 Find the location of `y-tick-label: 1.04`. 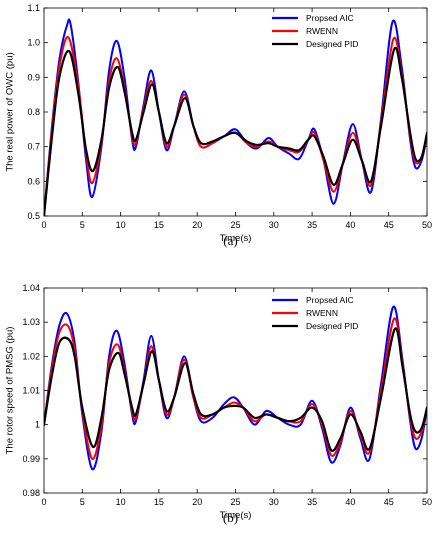

y-tick-label: 1.04 is located at coordinates (31, 288).